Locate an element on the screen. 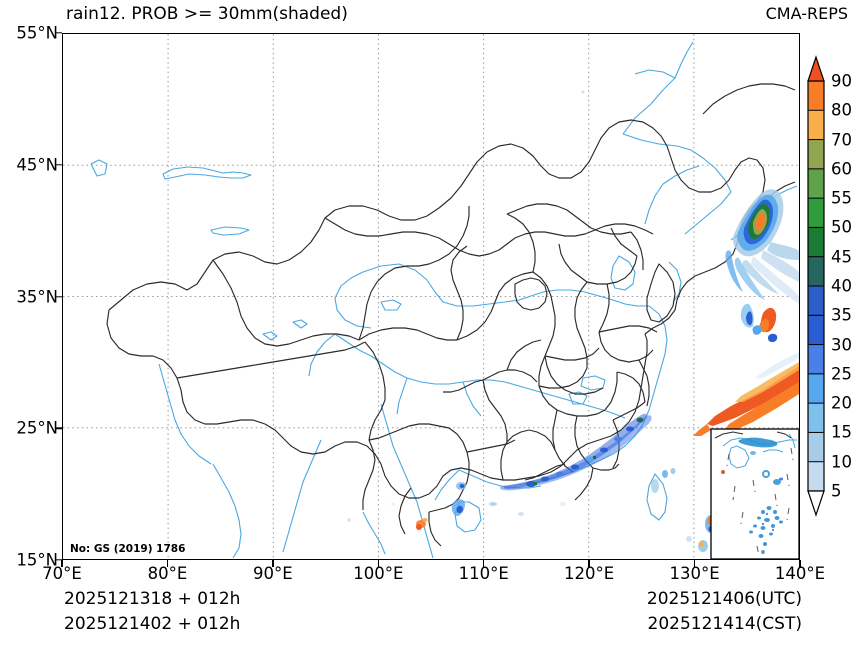 The width and height of the screenshot is (860, 647). x-tick-label: 120°E is located at coordinates (589, 573).